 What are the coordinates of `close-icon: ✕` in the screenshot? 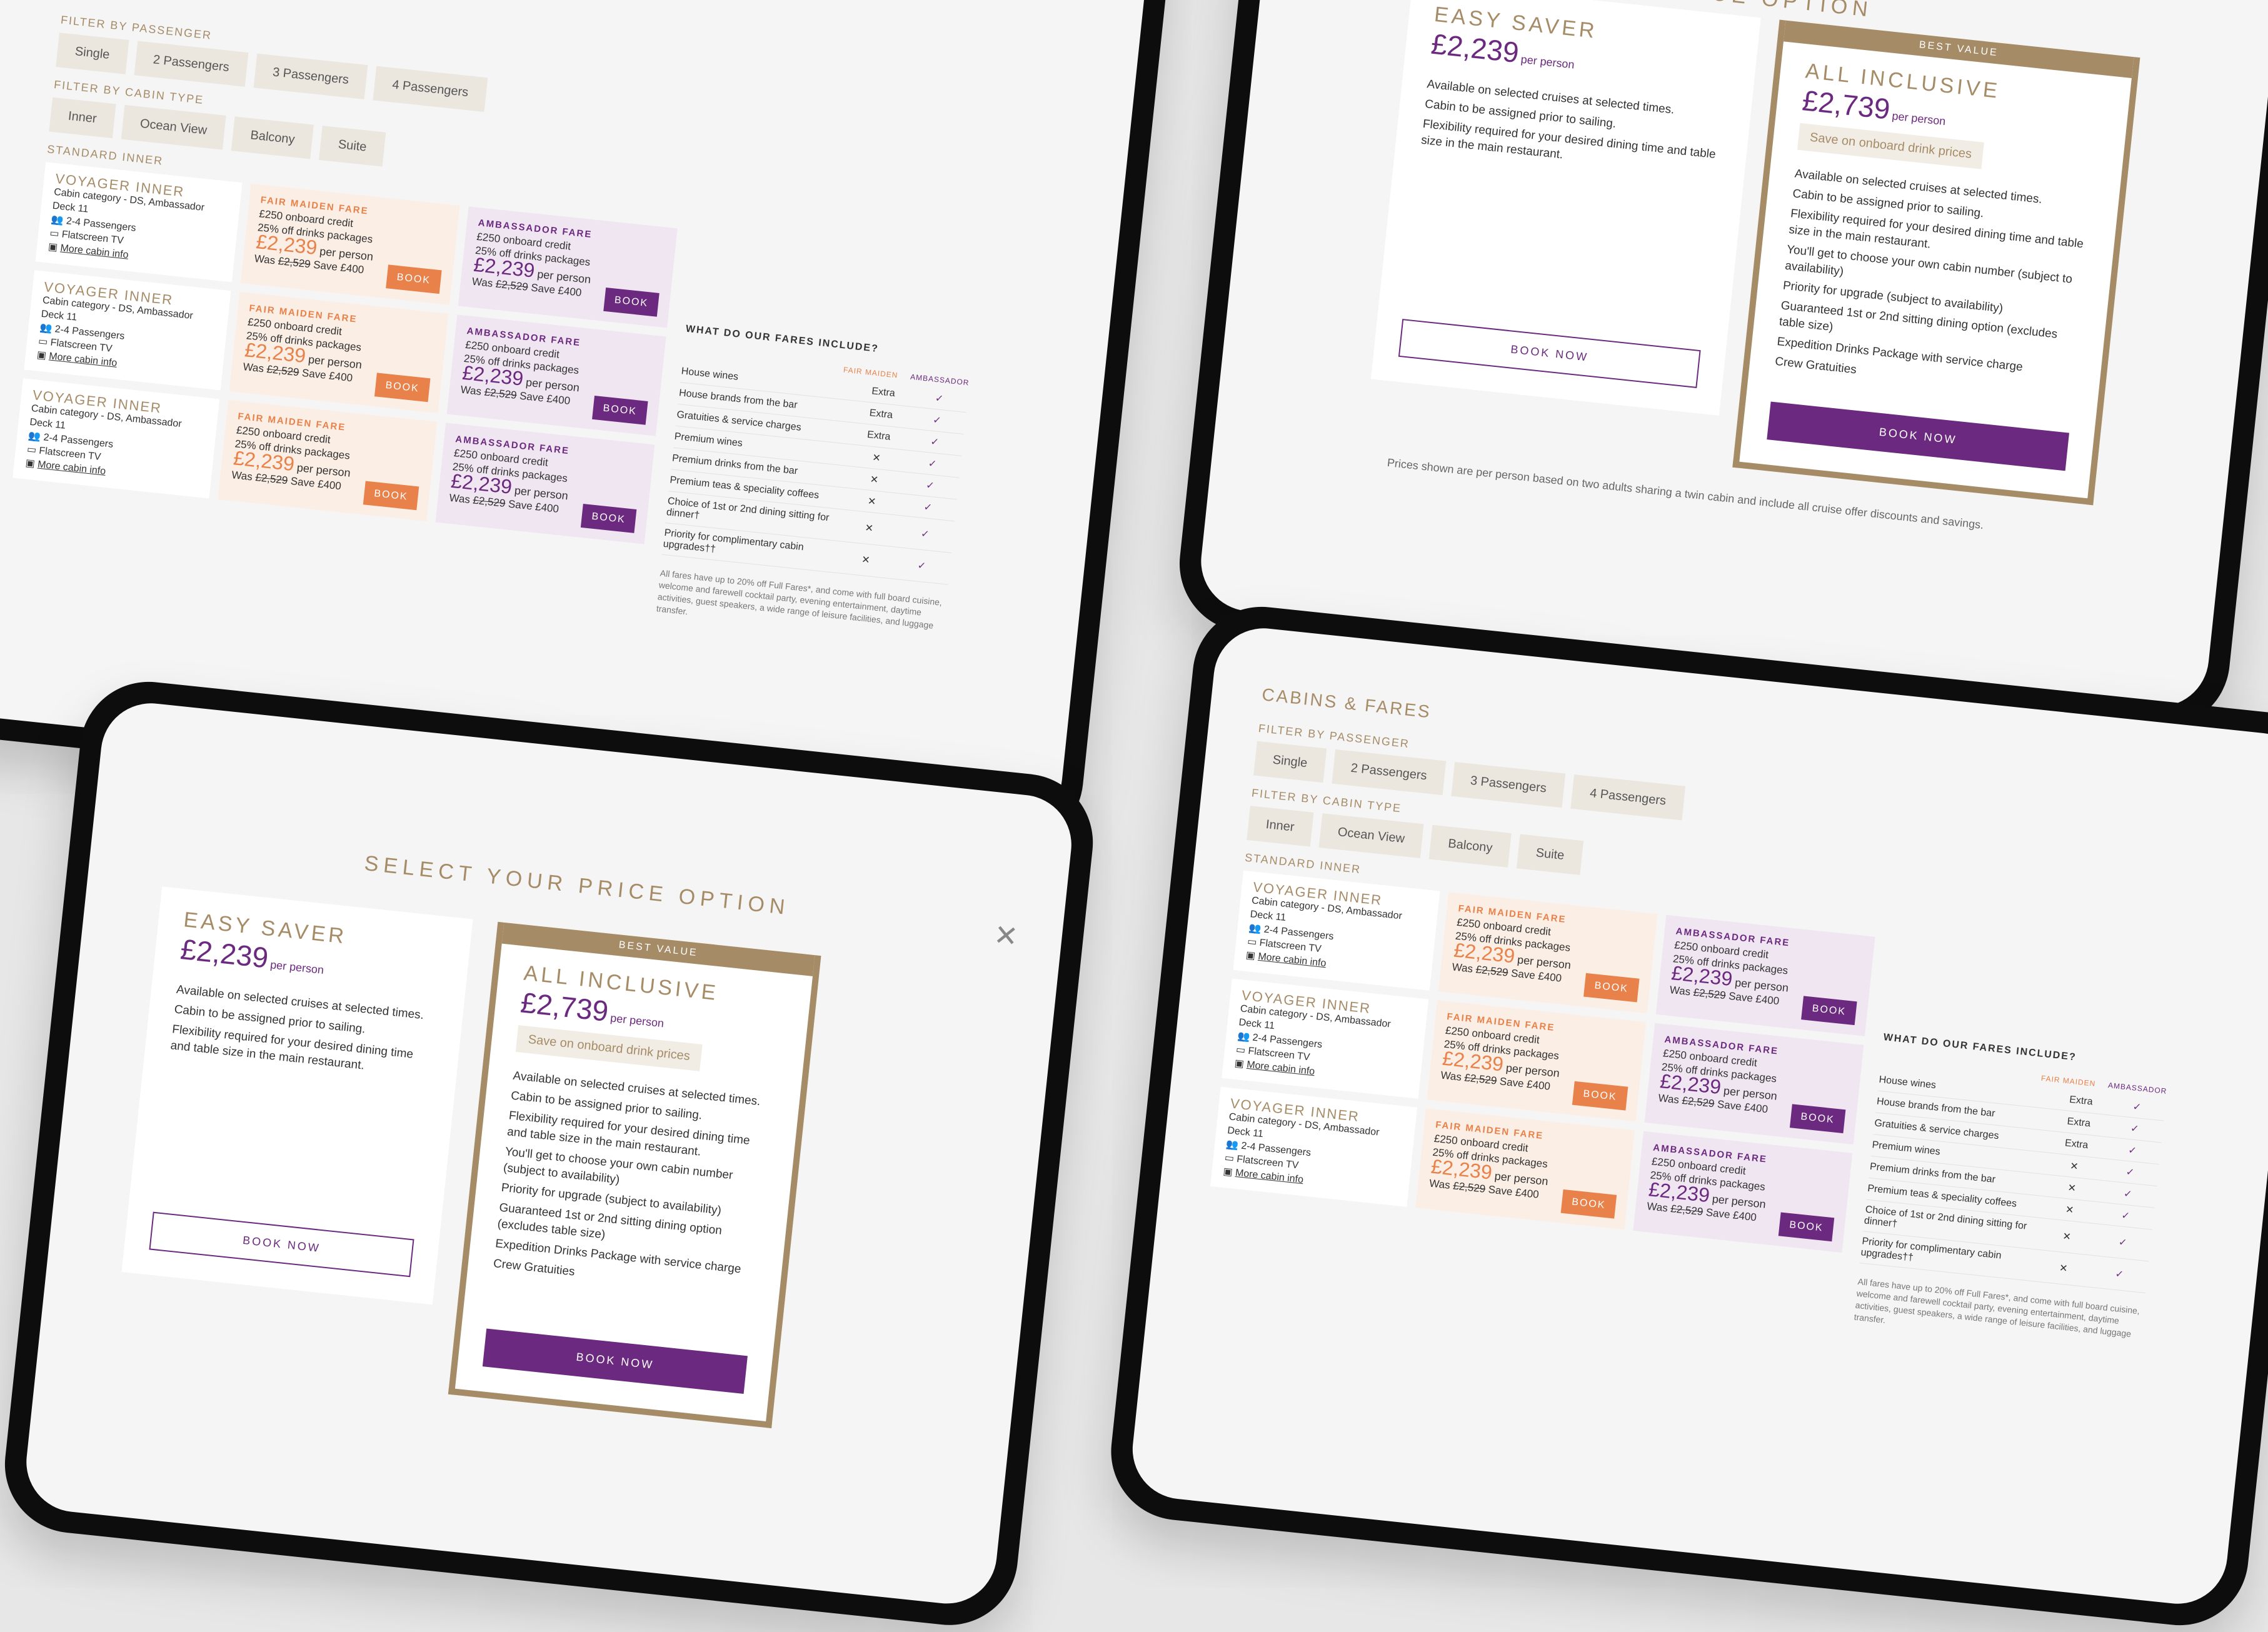 It's located at (1006, 935).